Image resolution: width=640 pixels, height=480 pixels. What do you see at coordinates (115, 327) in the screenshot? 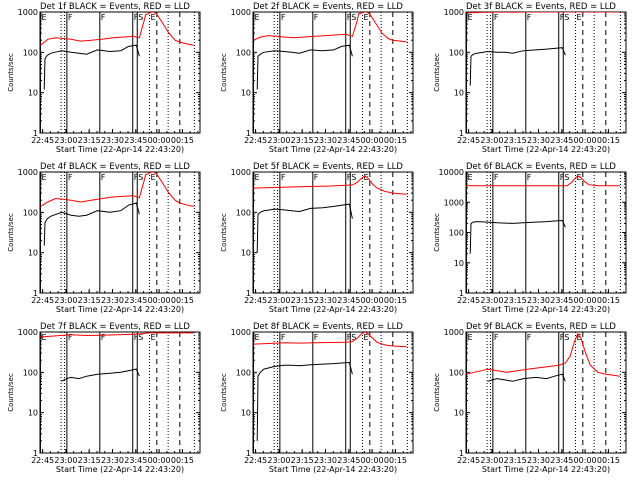
I see `panel-title: Det 7f BLACK = Events, RED = LLD` at bounding box center [115, 327].